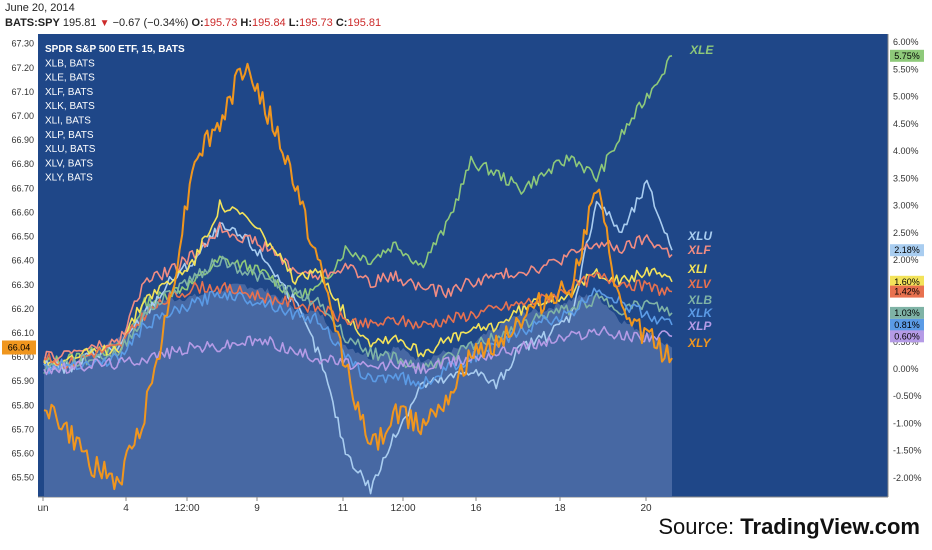 This screenshot has width=932, height=550. I want to click on value-badge-label: 1.42%, so click(907, 292).